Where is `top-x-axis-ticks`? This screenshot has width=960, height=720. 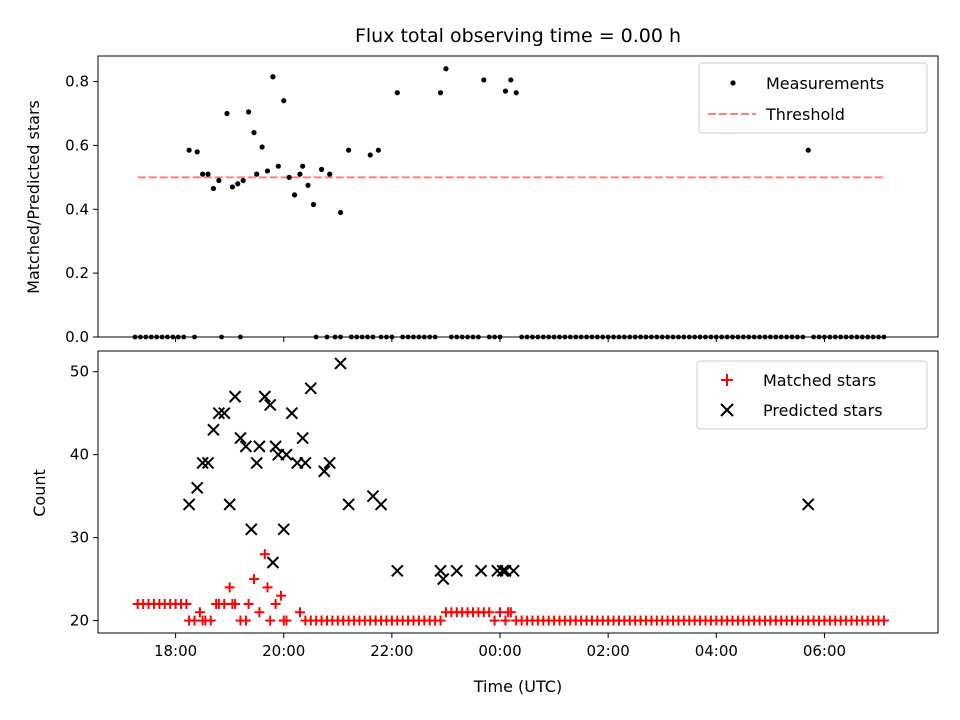
top-x-axis-ticks is located at coordinates (500, 339).